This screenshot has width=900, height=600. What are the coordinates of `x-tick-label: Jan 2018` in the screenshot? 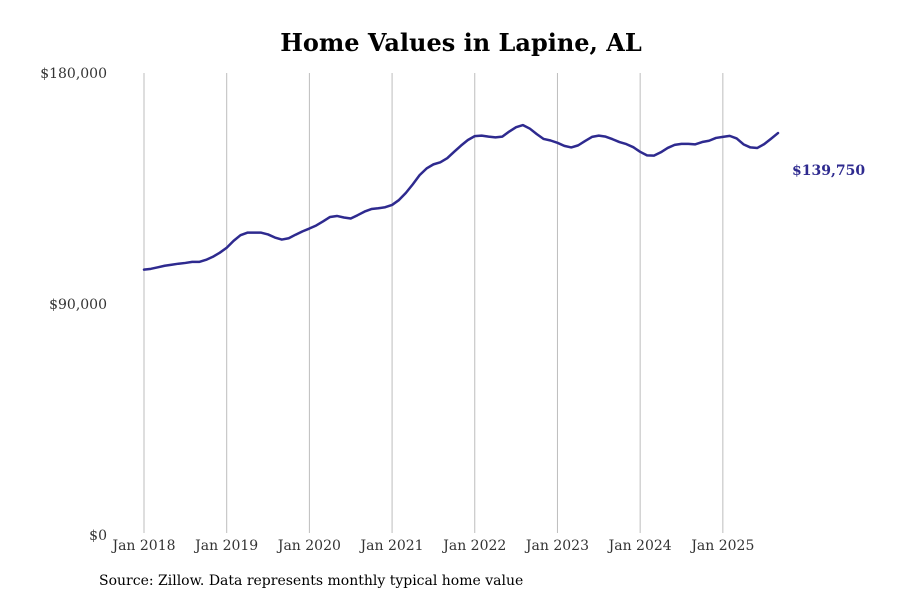 It's located at (142, 546).